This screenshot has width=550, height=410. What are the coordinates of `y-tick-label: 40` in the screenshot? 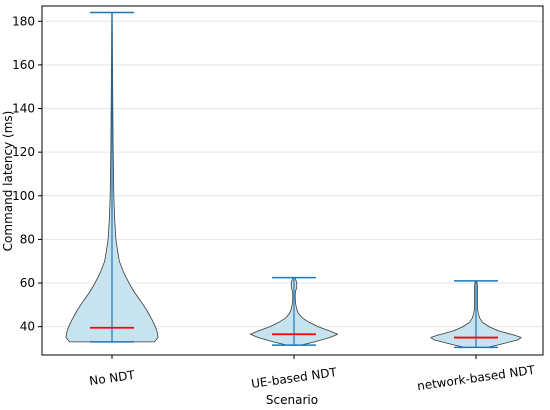 It's located at (27, 327).